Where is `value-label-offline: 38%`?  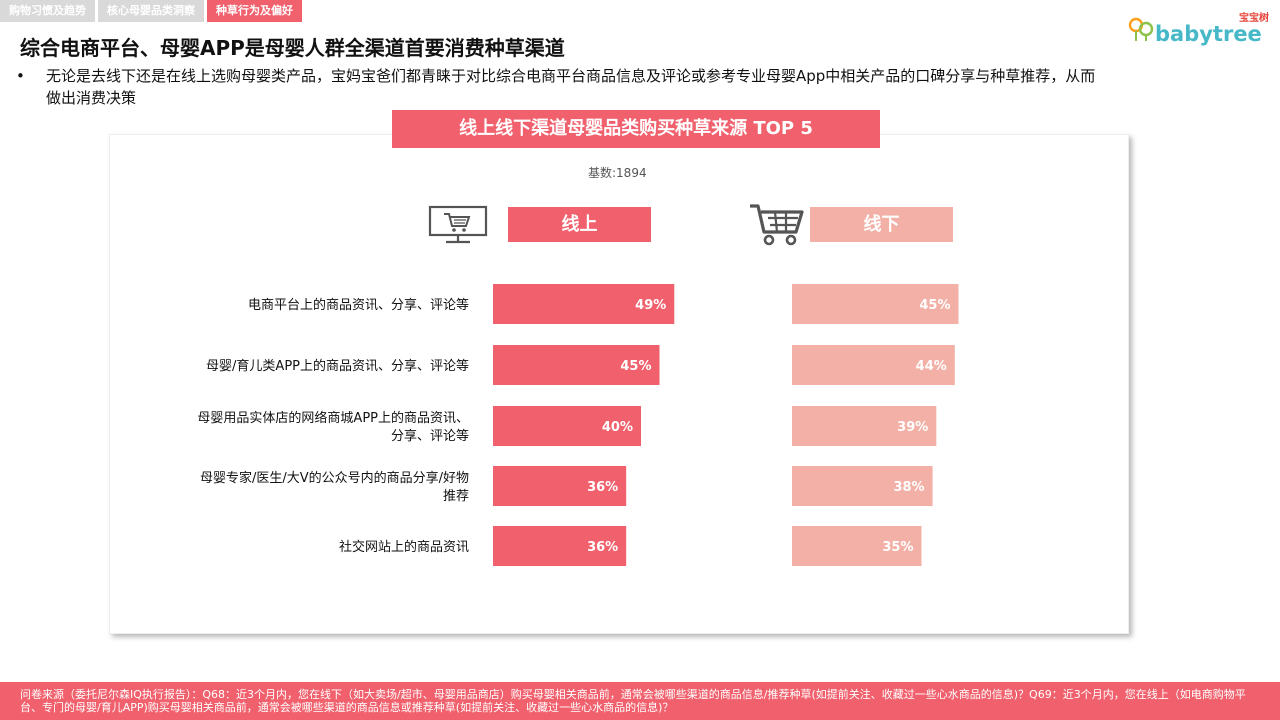 value-label-offline: 38% is located at coordinates (908, 487).